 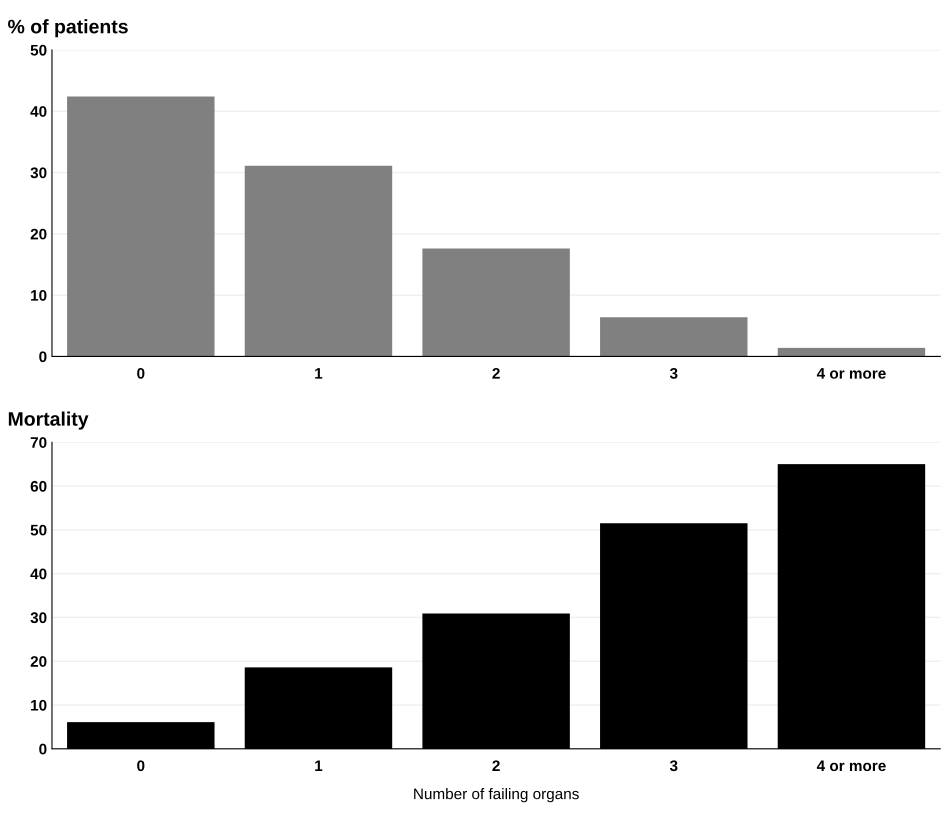 I want to click on chart-title: Mortality, so click(x=48, y=421).